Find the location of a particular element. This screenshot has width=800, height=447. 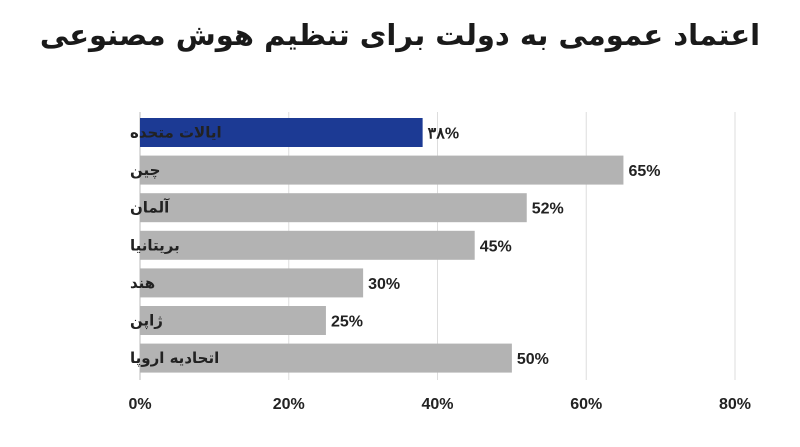

category-label: ژاپن is located at coordinates (146, 321).